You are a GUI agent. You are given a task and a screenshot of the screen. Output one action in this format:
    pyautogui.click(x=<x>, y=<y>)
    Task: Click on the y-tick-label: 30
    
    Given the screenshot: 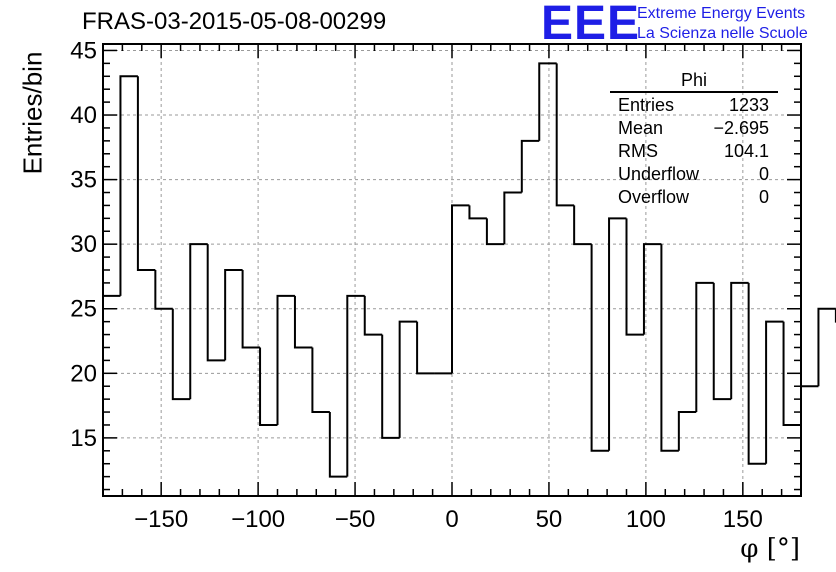 What is the action you would take?
    pyautogui.click(x=83, y=244)
    